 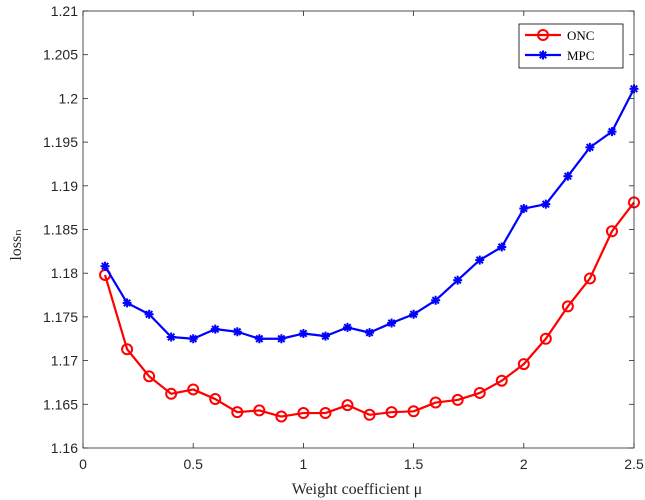 What do you see at coordinates (580, 35) in the screenshot?
I see `legend-label-onc: ONC` at bounding box center [580, 35].